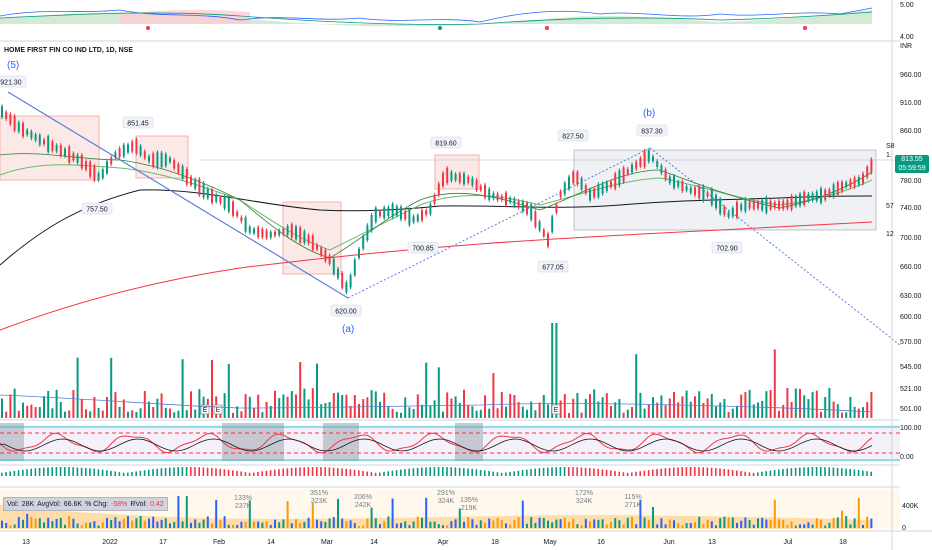  What do you see at coordinates (26, 542) in the screenshot?
I see `time-axis-label: 13` at bounding box center [26, 542].